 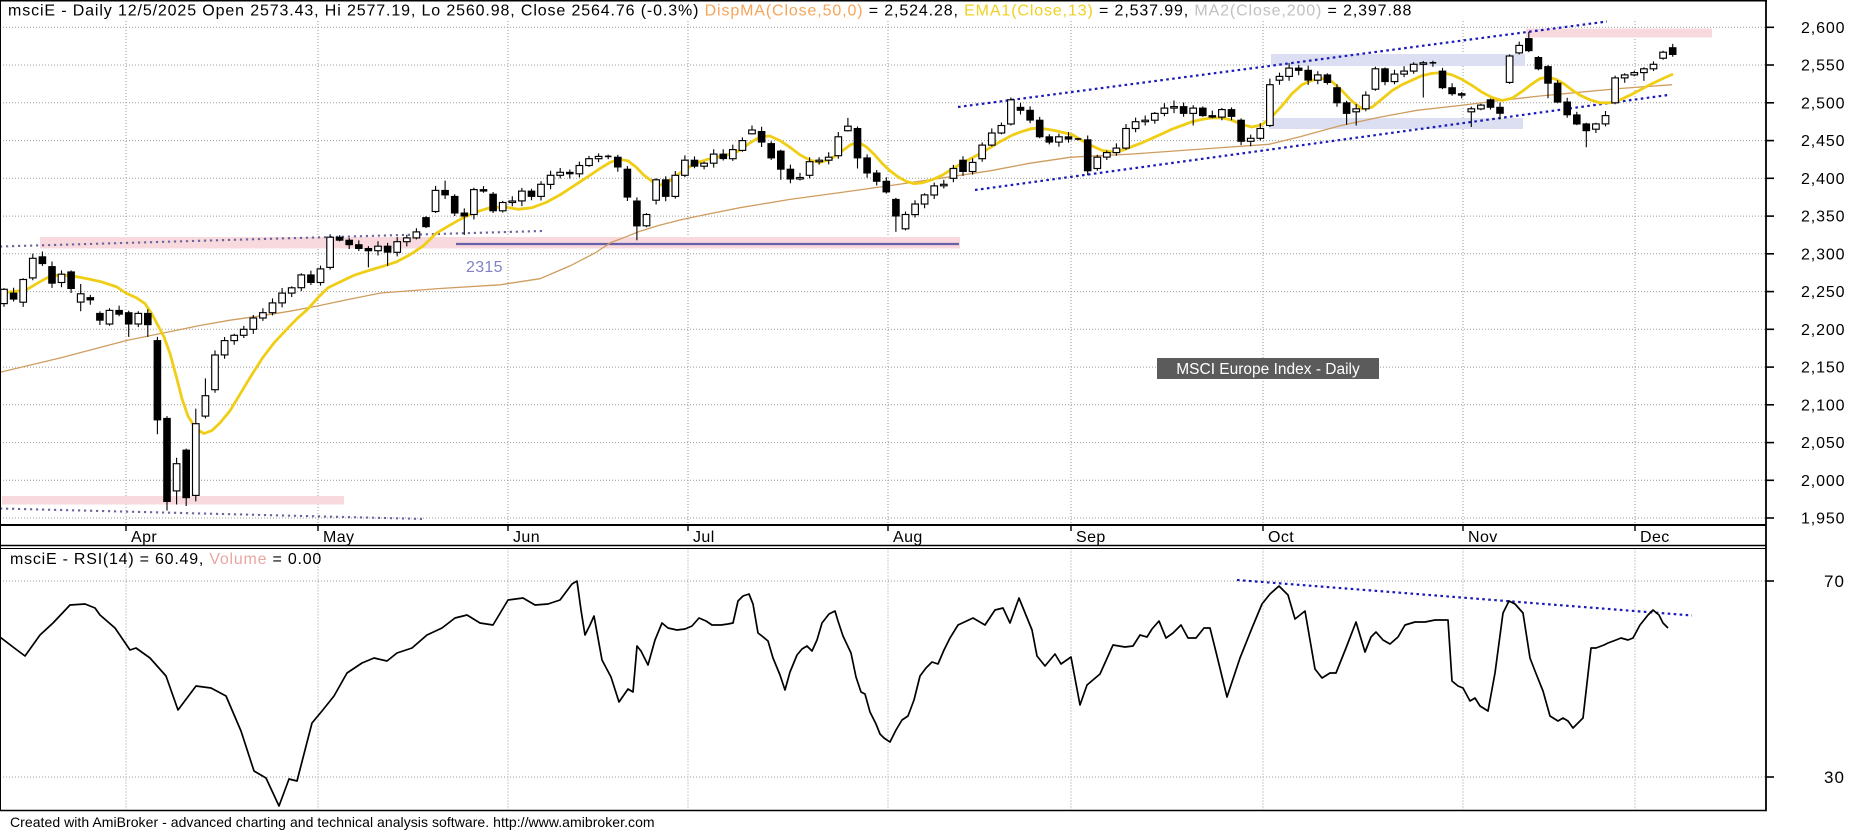 I want to click on svg-text: 2,050, so click(x=1823, y=443).